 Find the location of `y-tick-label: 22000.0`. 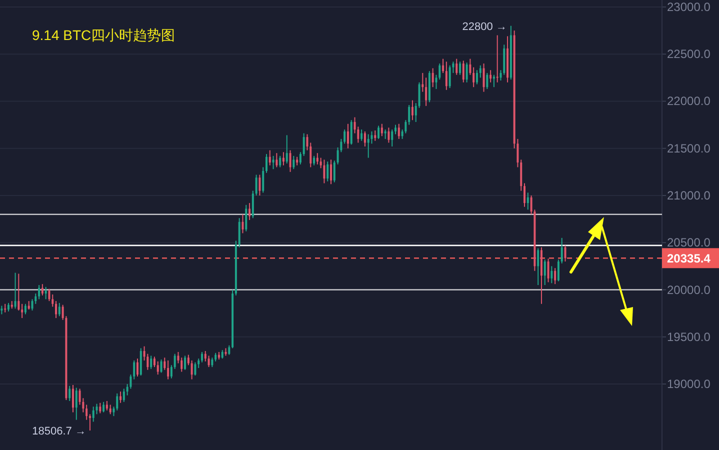

y-tick-label: 22000.0 is located at coordinates (689, 101).